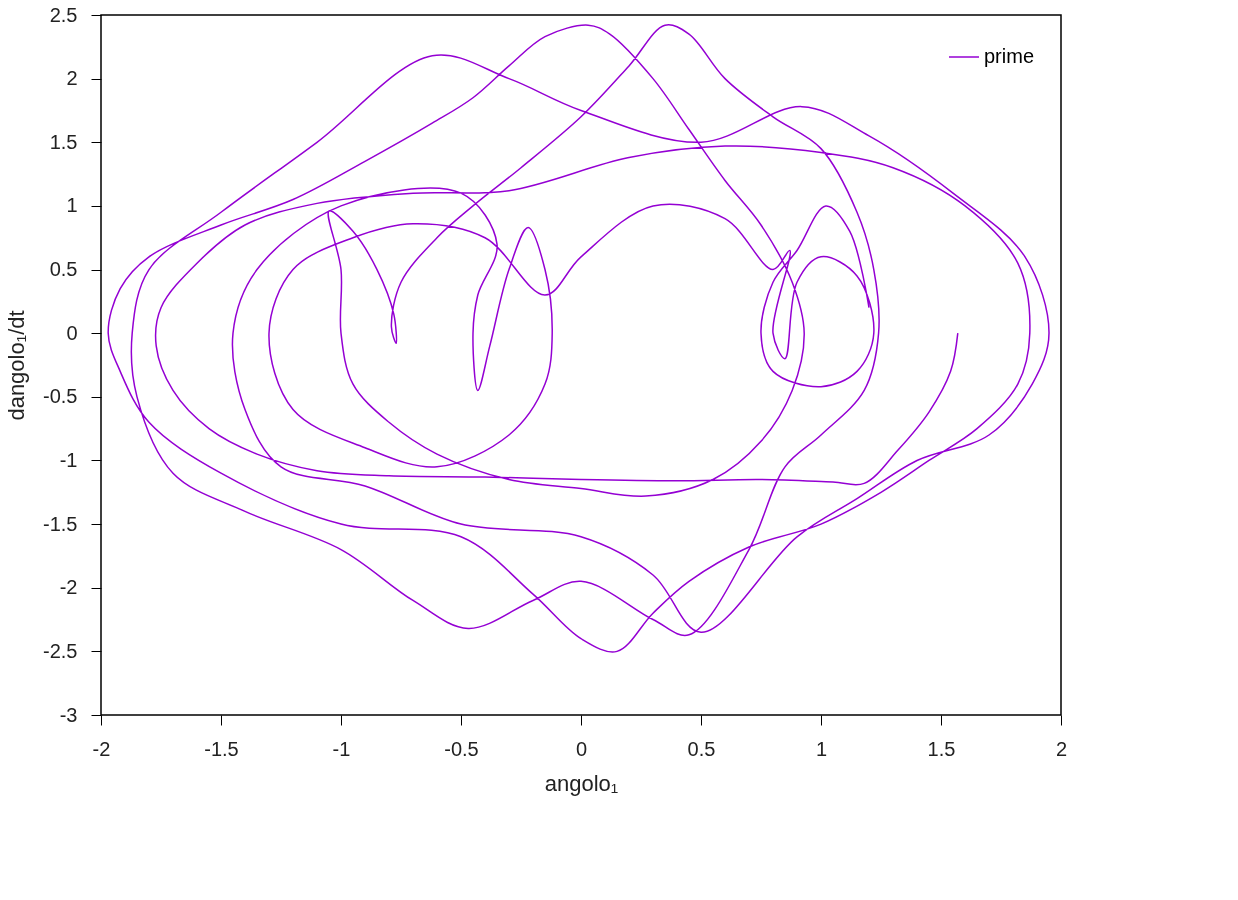  What do you see at coordinates (72, 332) in the screenshot?
I see `y-tick-label: 0` at bounding box center [72, 332].